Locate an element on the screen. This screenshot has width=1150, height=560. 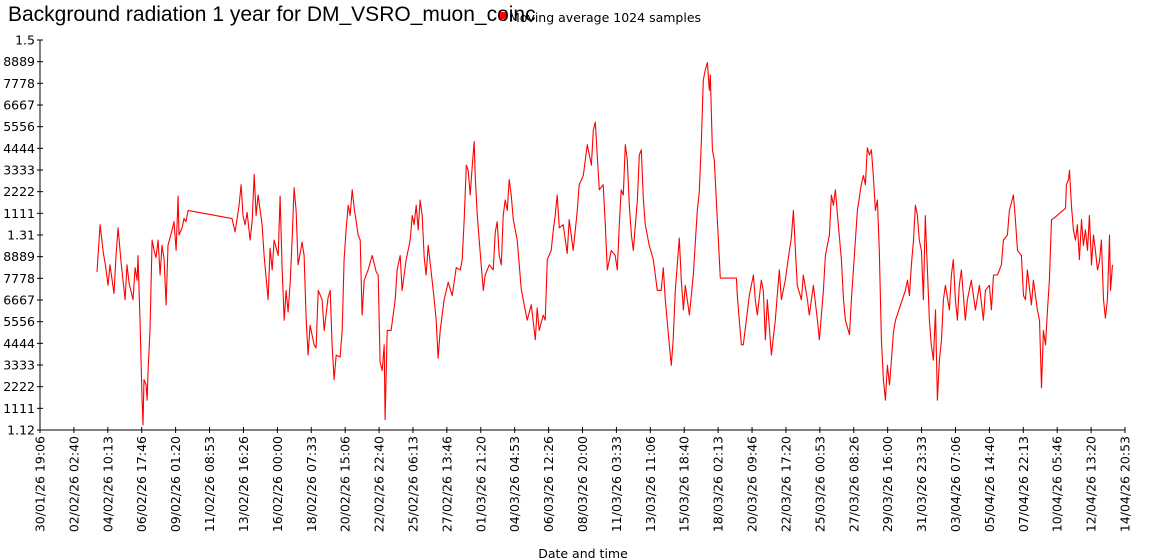
x-tick-label: 22/03/26 17:20 is located at coordinates (785, 484).